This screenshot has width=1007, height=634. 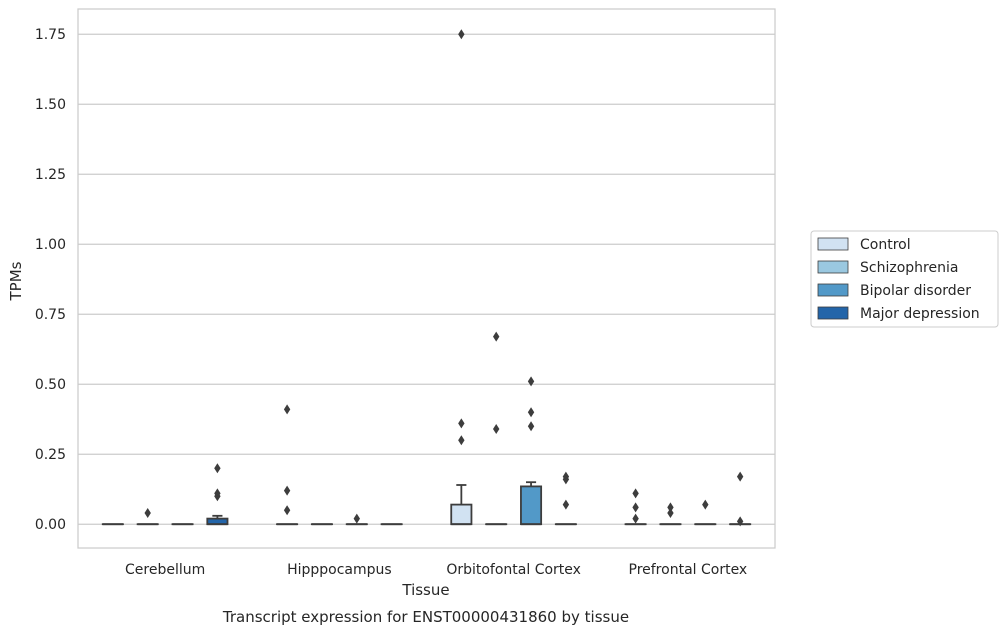 What do you see at coordinates (50, 105) in the screenshot?
I see `y-tick-label: 1.50` at bounding box center [50, 105].